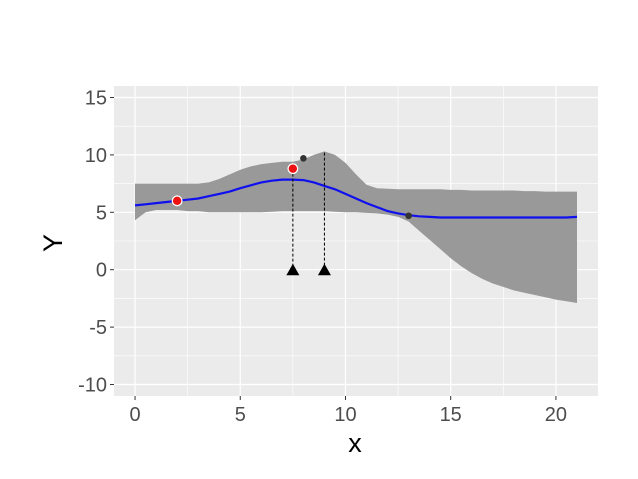  I want to click on mean-line, so click(356, 198).